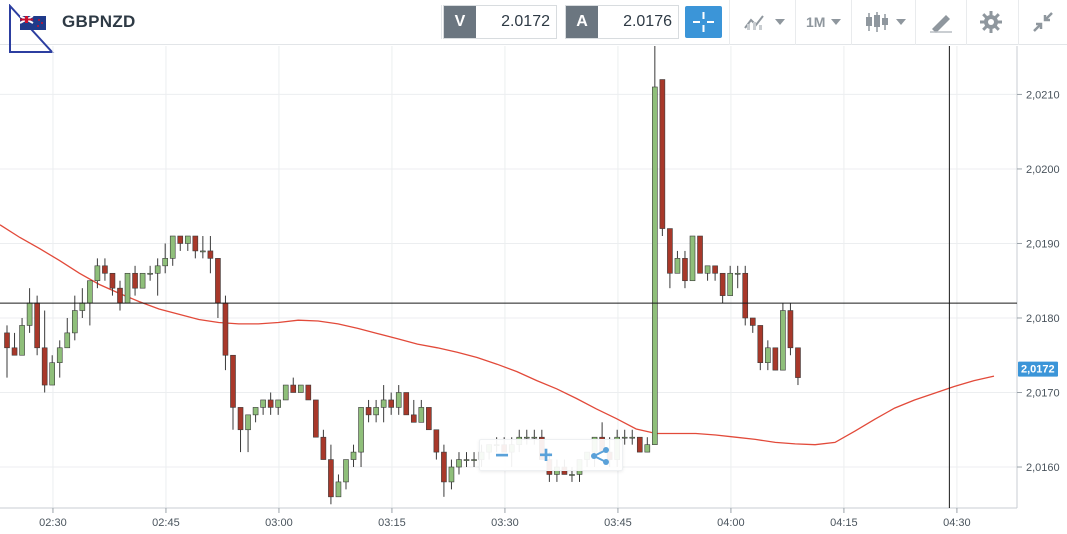  Describe the element at coordinates (618, 523) in the screenshot. I see `time-tick-label: 03:45` at that location.